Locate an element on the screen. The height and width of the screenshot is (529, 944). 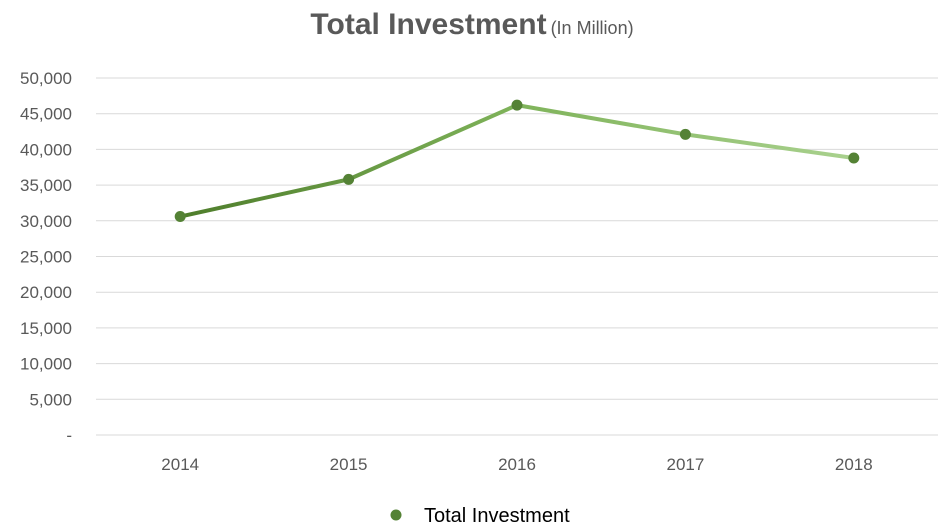
y-tick-label: 15,000 is located at coordinates (46, 328).